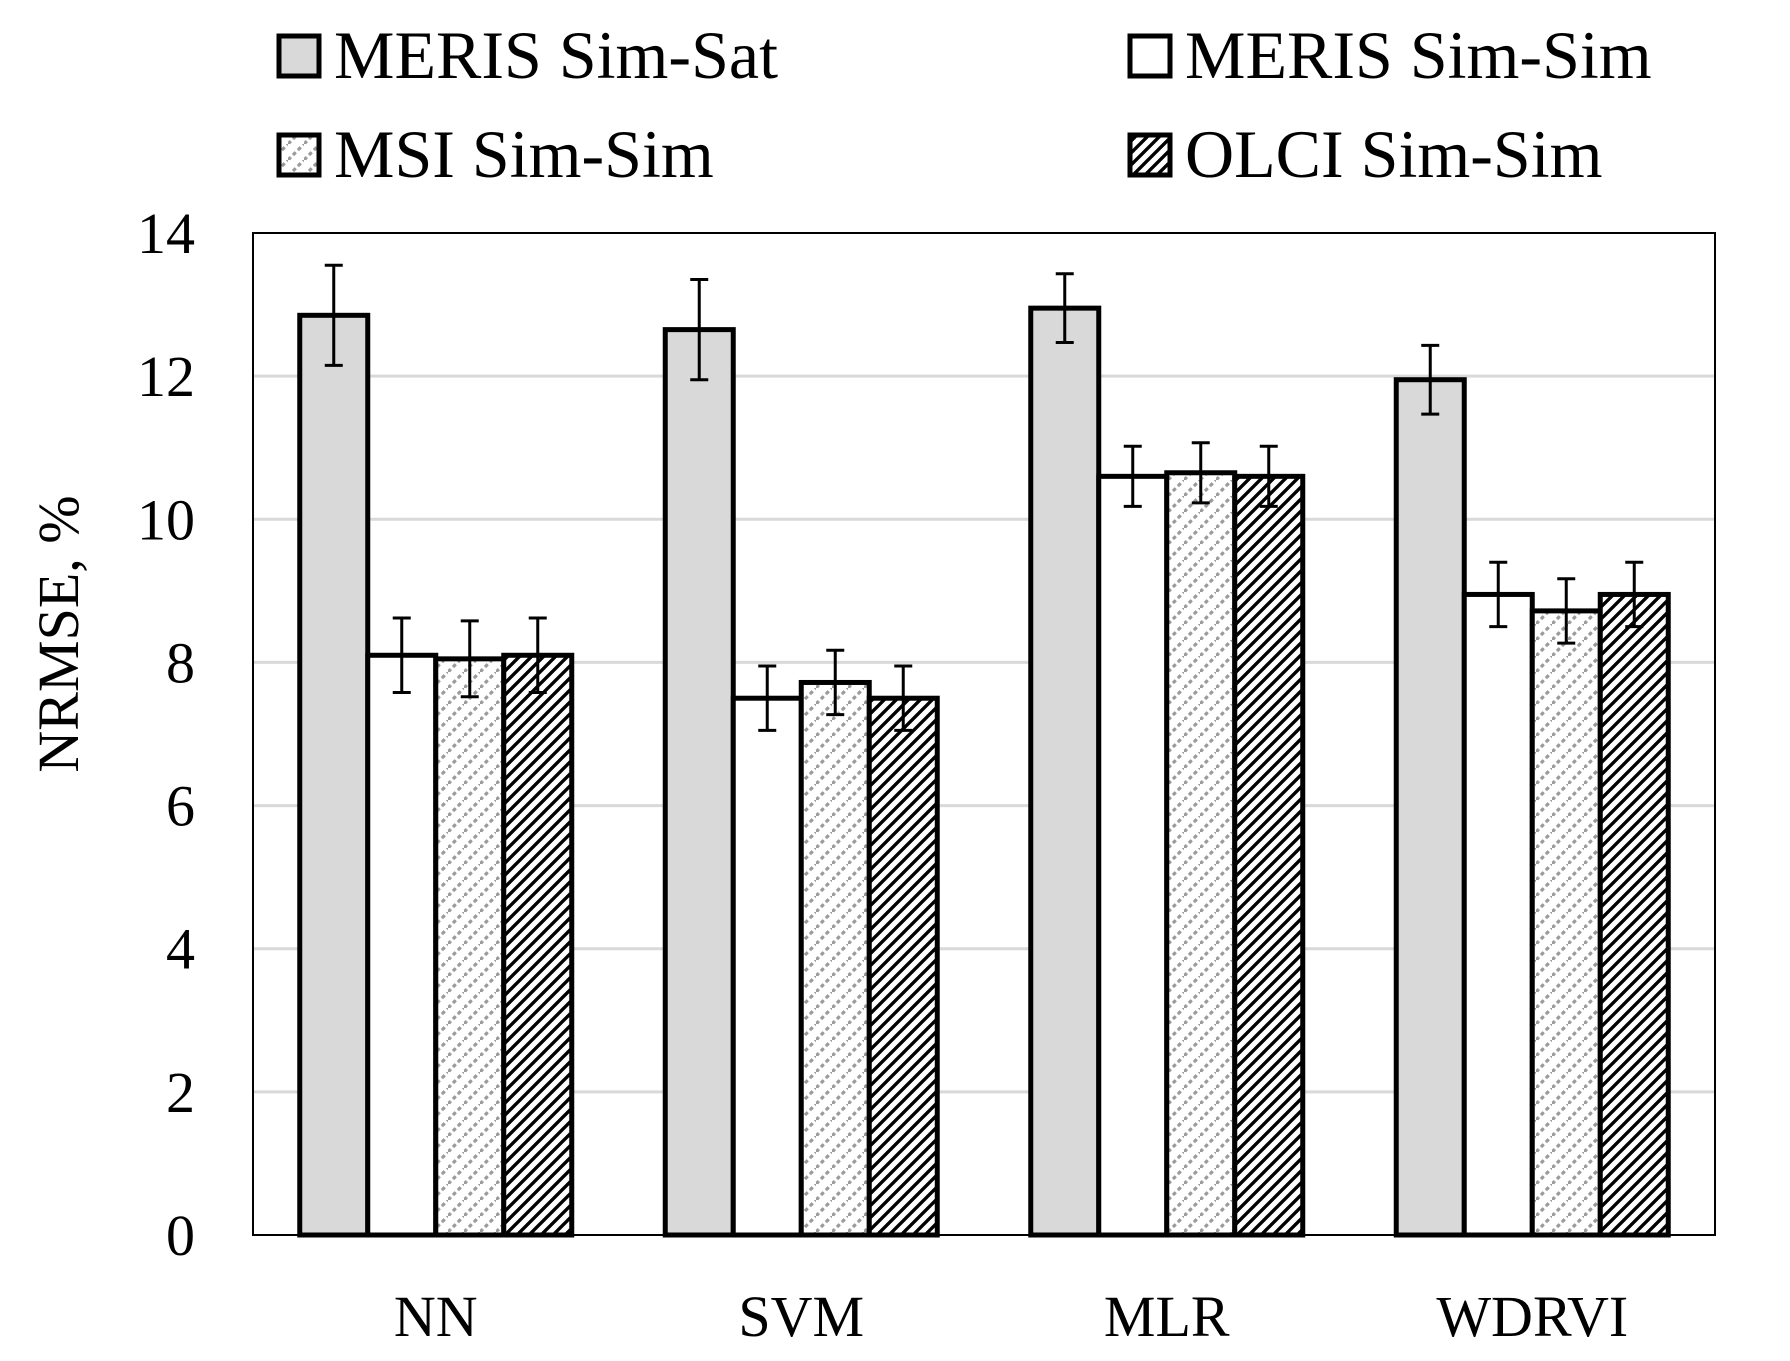 Image resolution: width=1790 pixels, height=1361 pixels. Describe the element at coordinates (1065, 771) in the screenshot. I see `bar-meris-sim-sat-mlr` at that location.